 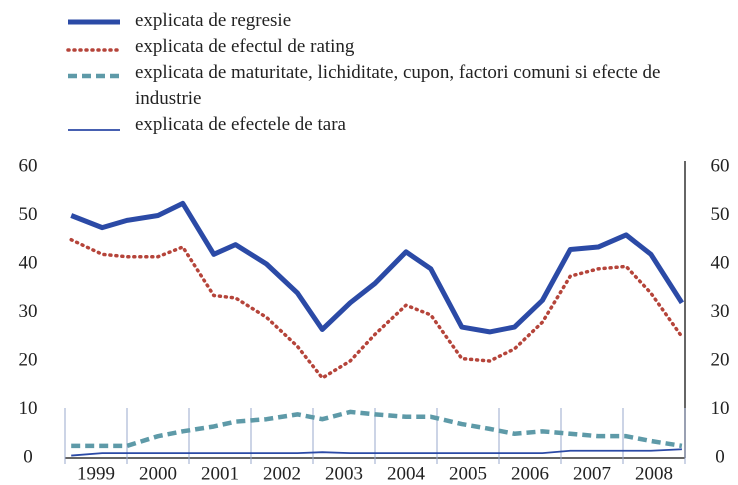 I want to click on x-tick-label: 2005, so click(x=468, y=473).